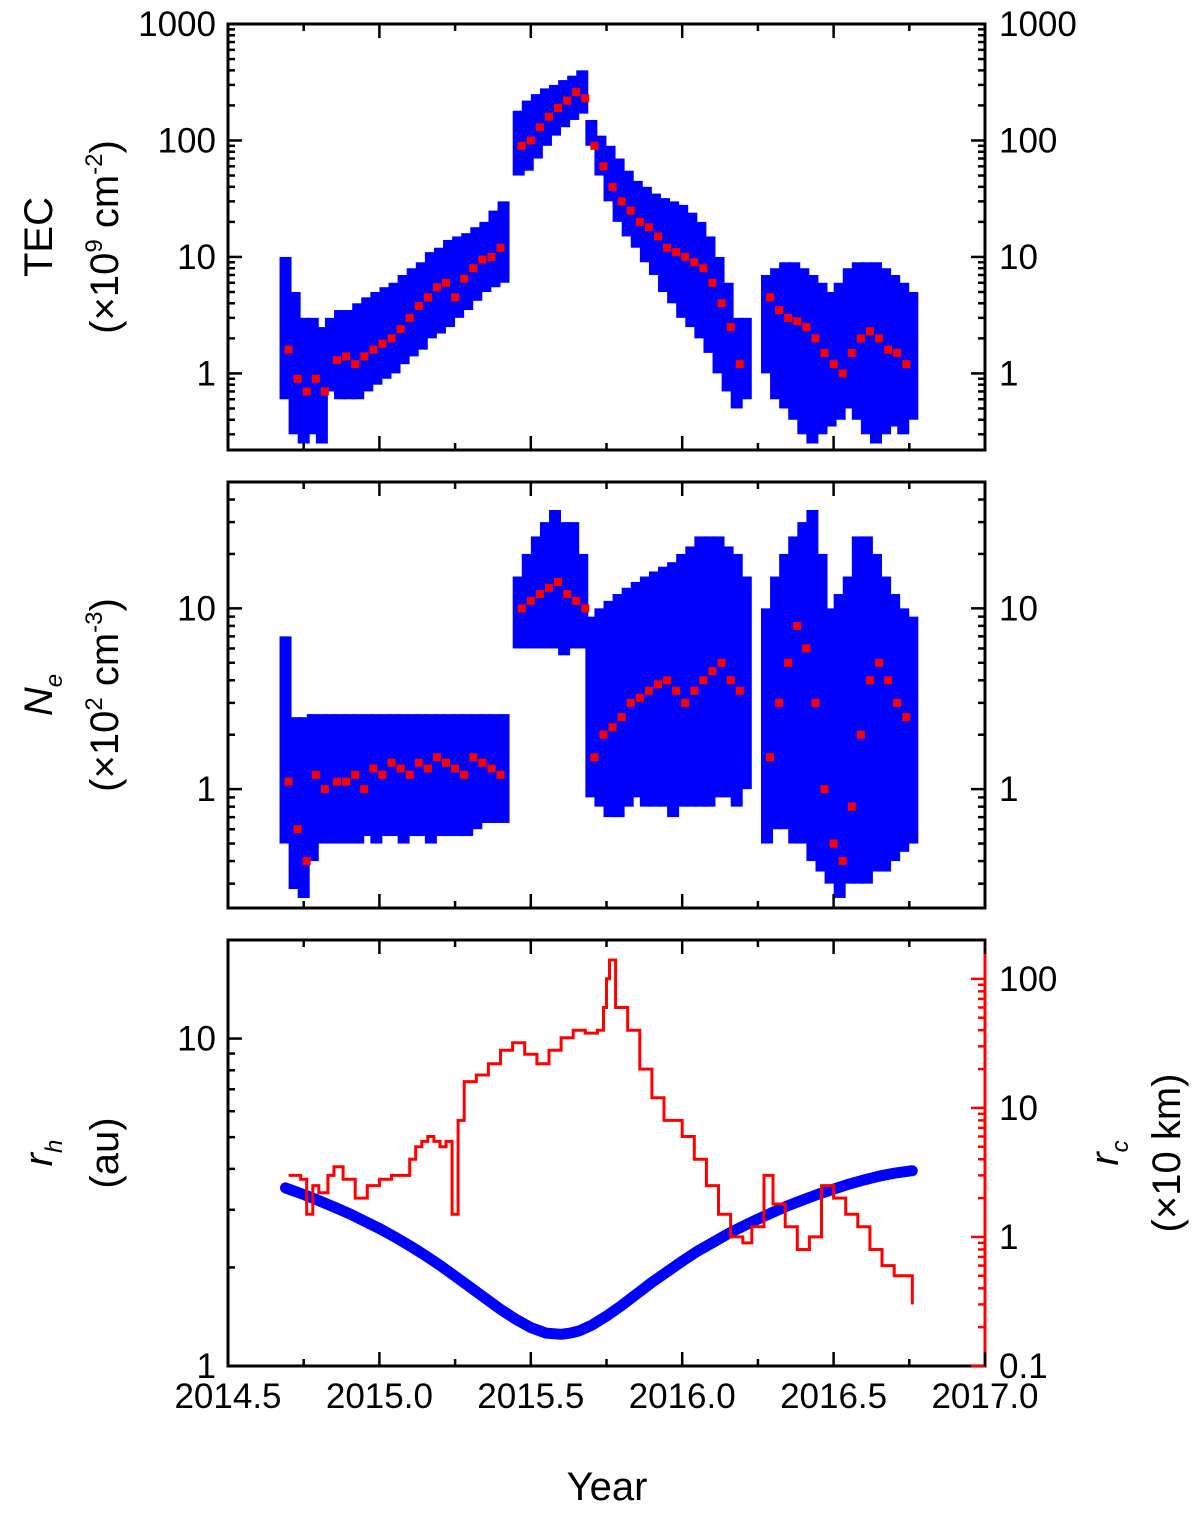  What do you see at coordinates (682, 1396) in the screenshot?
I see `x-tick-label: 2016.0` at bounding box center [682, 1396].